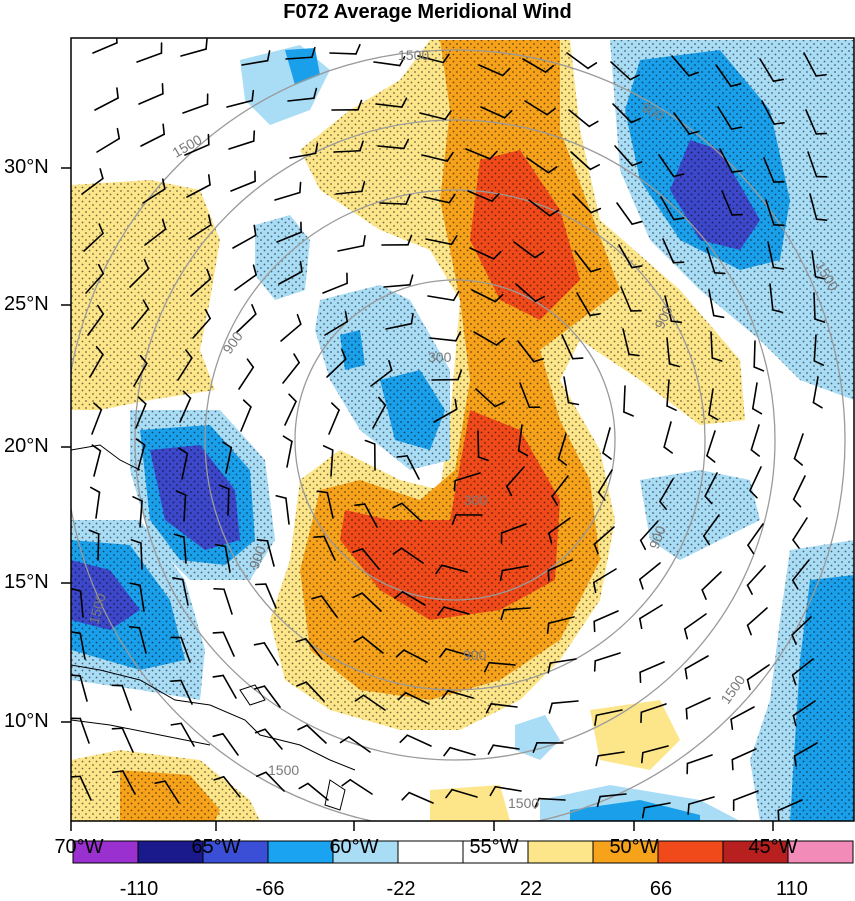 This screenshot has height=901, width=855. Describe the element at coordinates (34, 167) in the screenshot. I see `latitude-label: 30°N` at that location.